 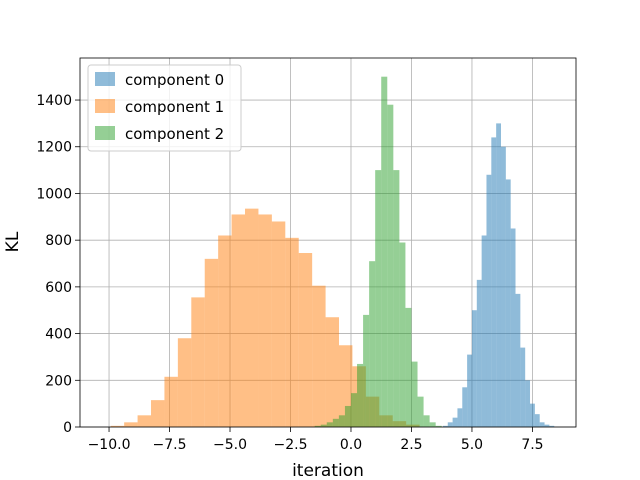 What do you see at coordinates (58, 241) in the screenshot?
I see `y-tick-label: 800` at bounding box center [58, 241].